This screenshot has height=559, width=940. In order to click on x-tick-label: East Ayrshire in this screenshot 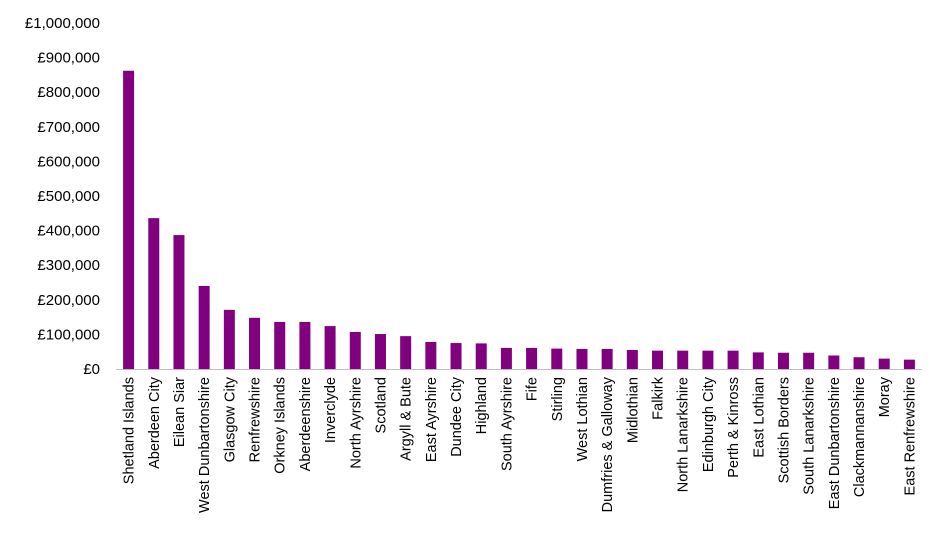, I will do `click(432, 419)`.